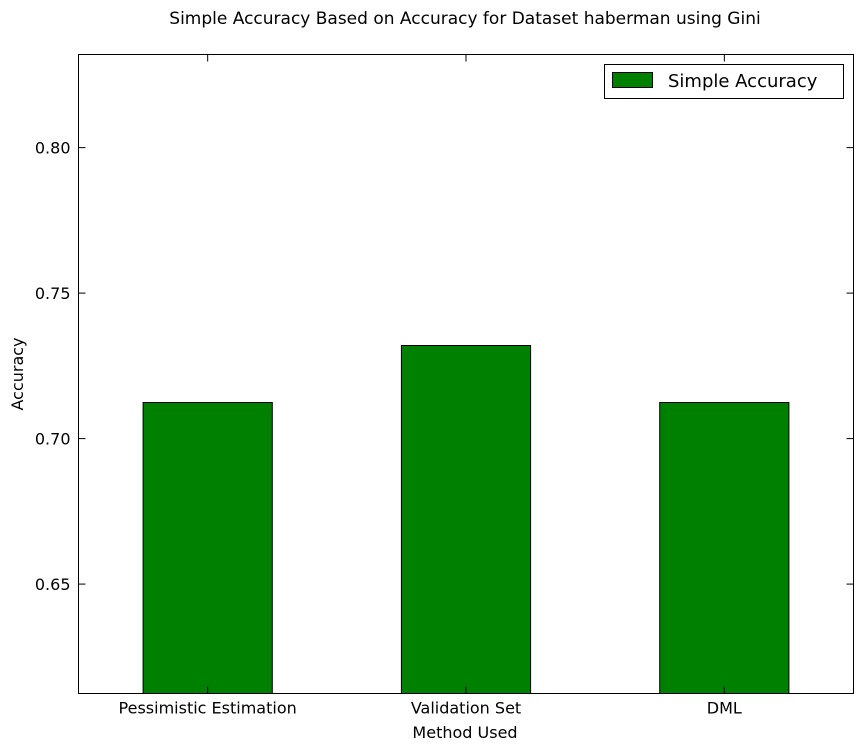 This screenshot has height=752, width=862. What do you see at coordinates (724, 548) in the screenshot?
I see `bar-dml` at bounding box center [724, 548].